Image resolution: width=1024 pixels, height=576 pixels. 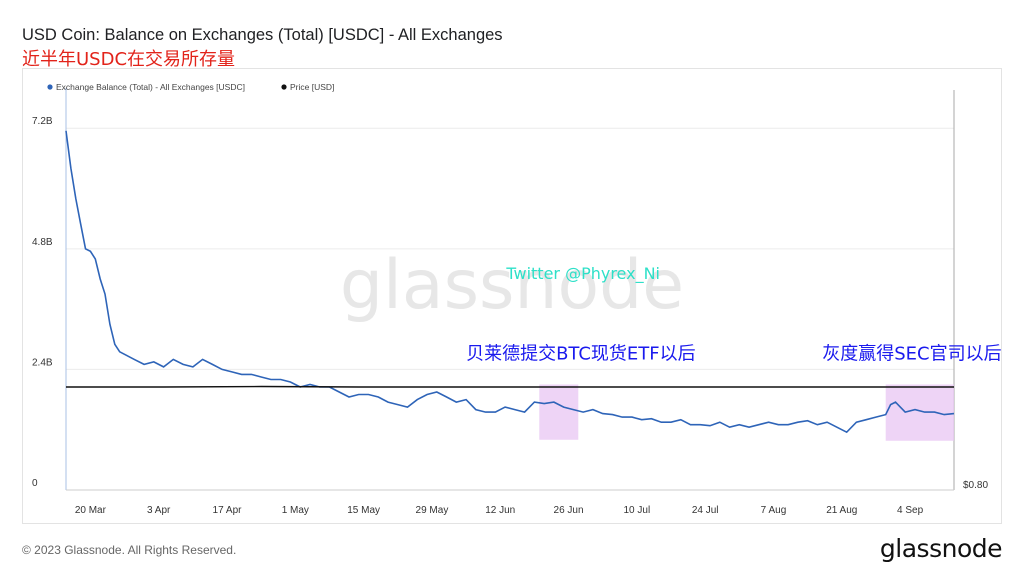 What do you see at coordinates (510, 386) in the screenshot?
I see `price-series-line` at bounding box center [510, 386].